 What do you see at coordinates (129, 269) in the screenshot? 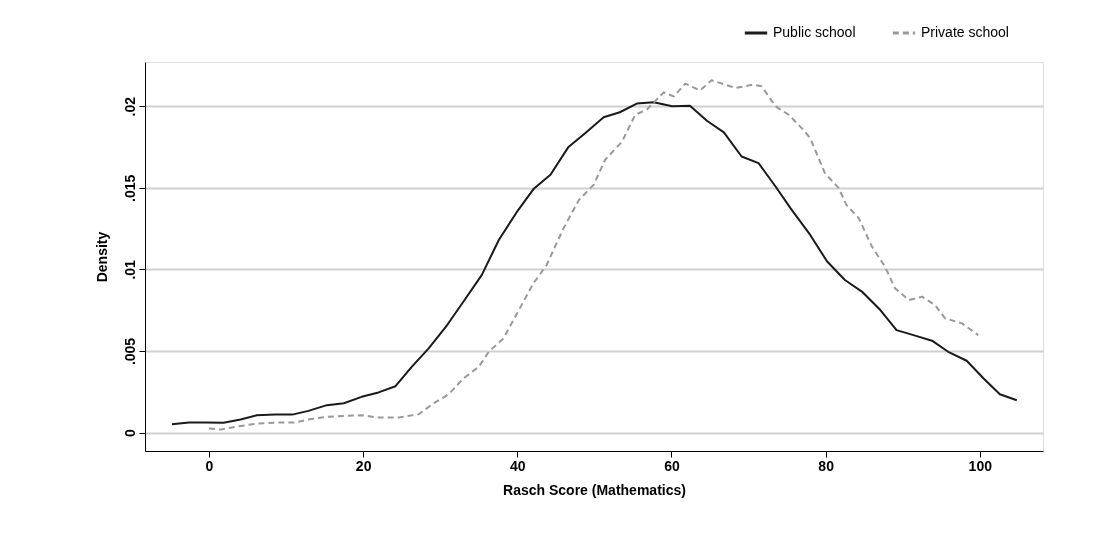
I see `y-tick-label: .01` at bounding box center [129, 269].